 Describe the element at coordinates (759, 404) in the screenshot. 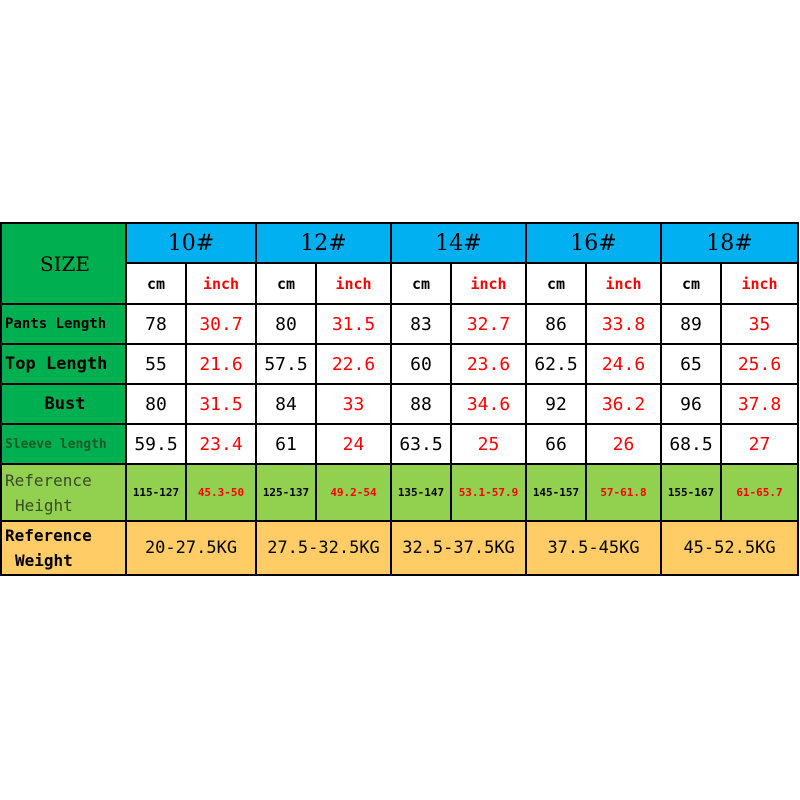

I see `inch-value: 37.8` at that location.